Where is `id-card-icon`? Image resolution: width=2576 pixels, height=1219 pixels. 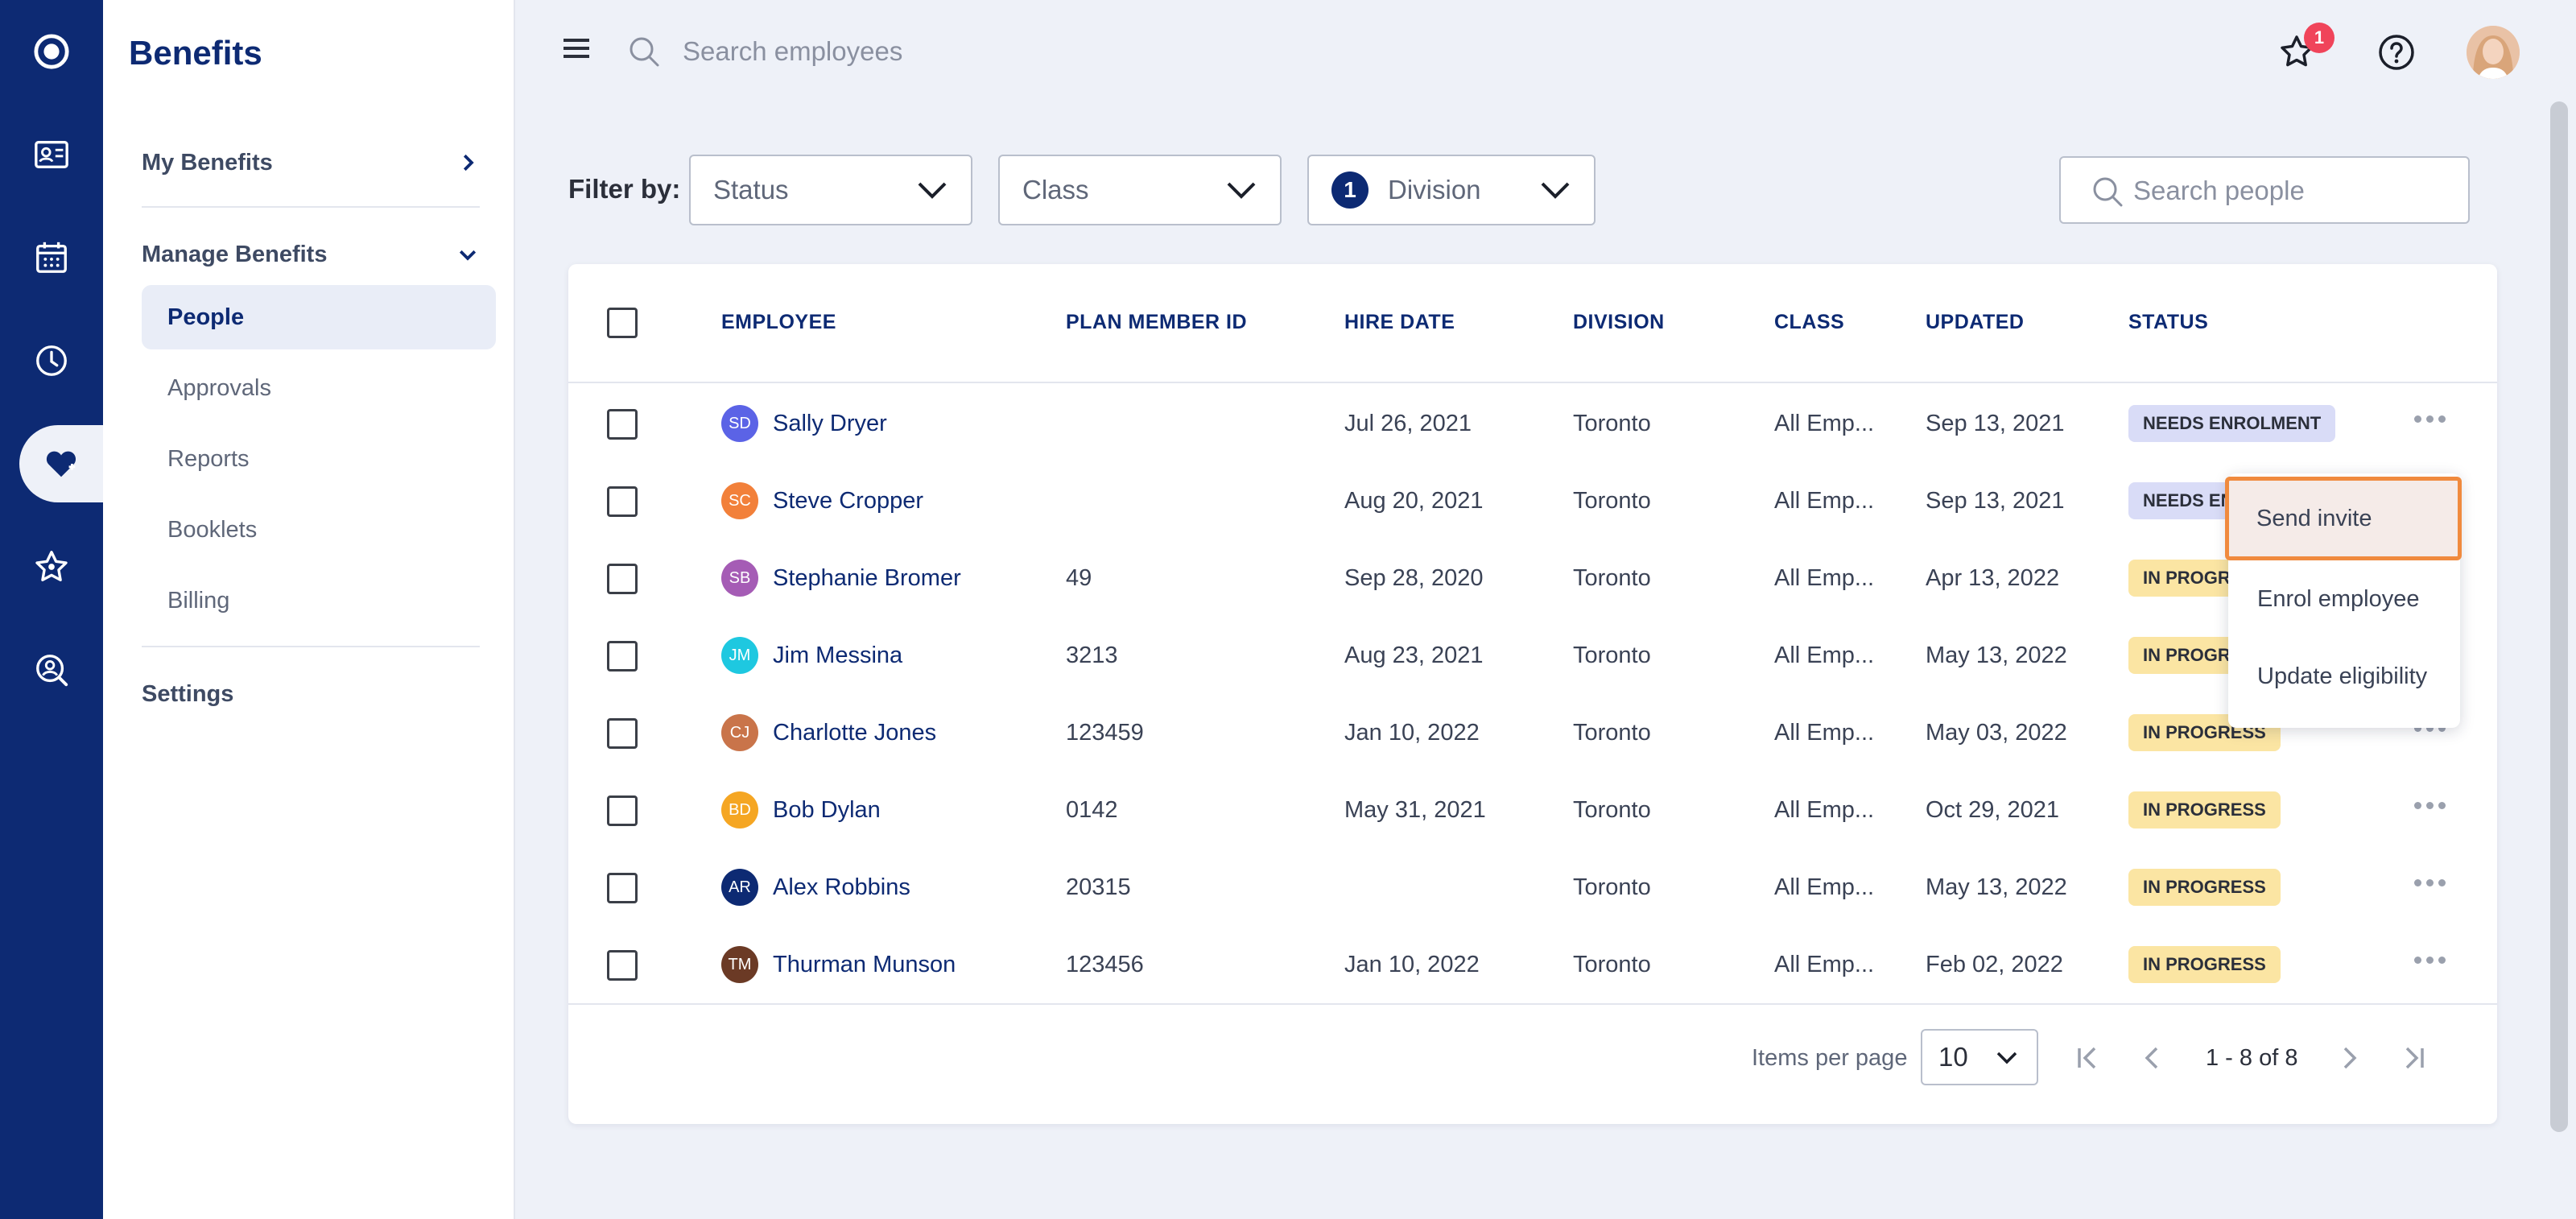
id-card-icon is located at coordinates (51, 154).